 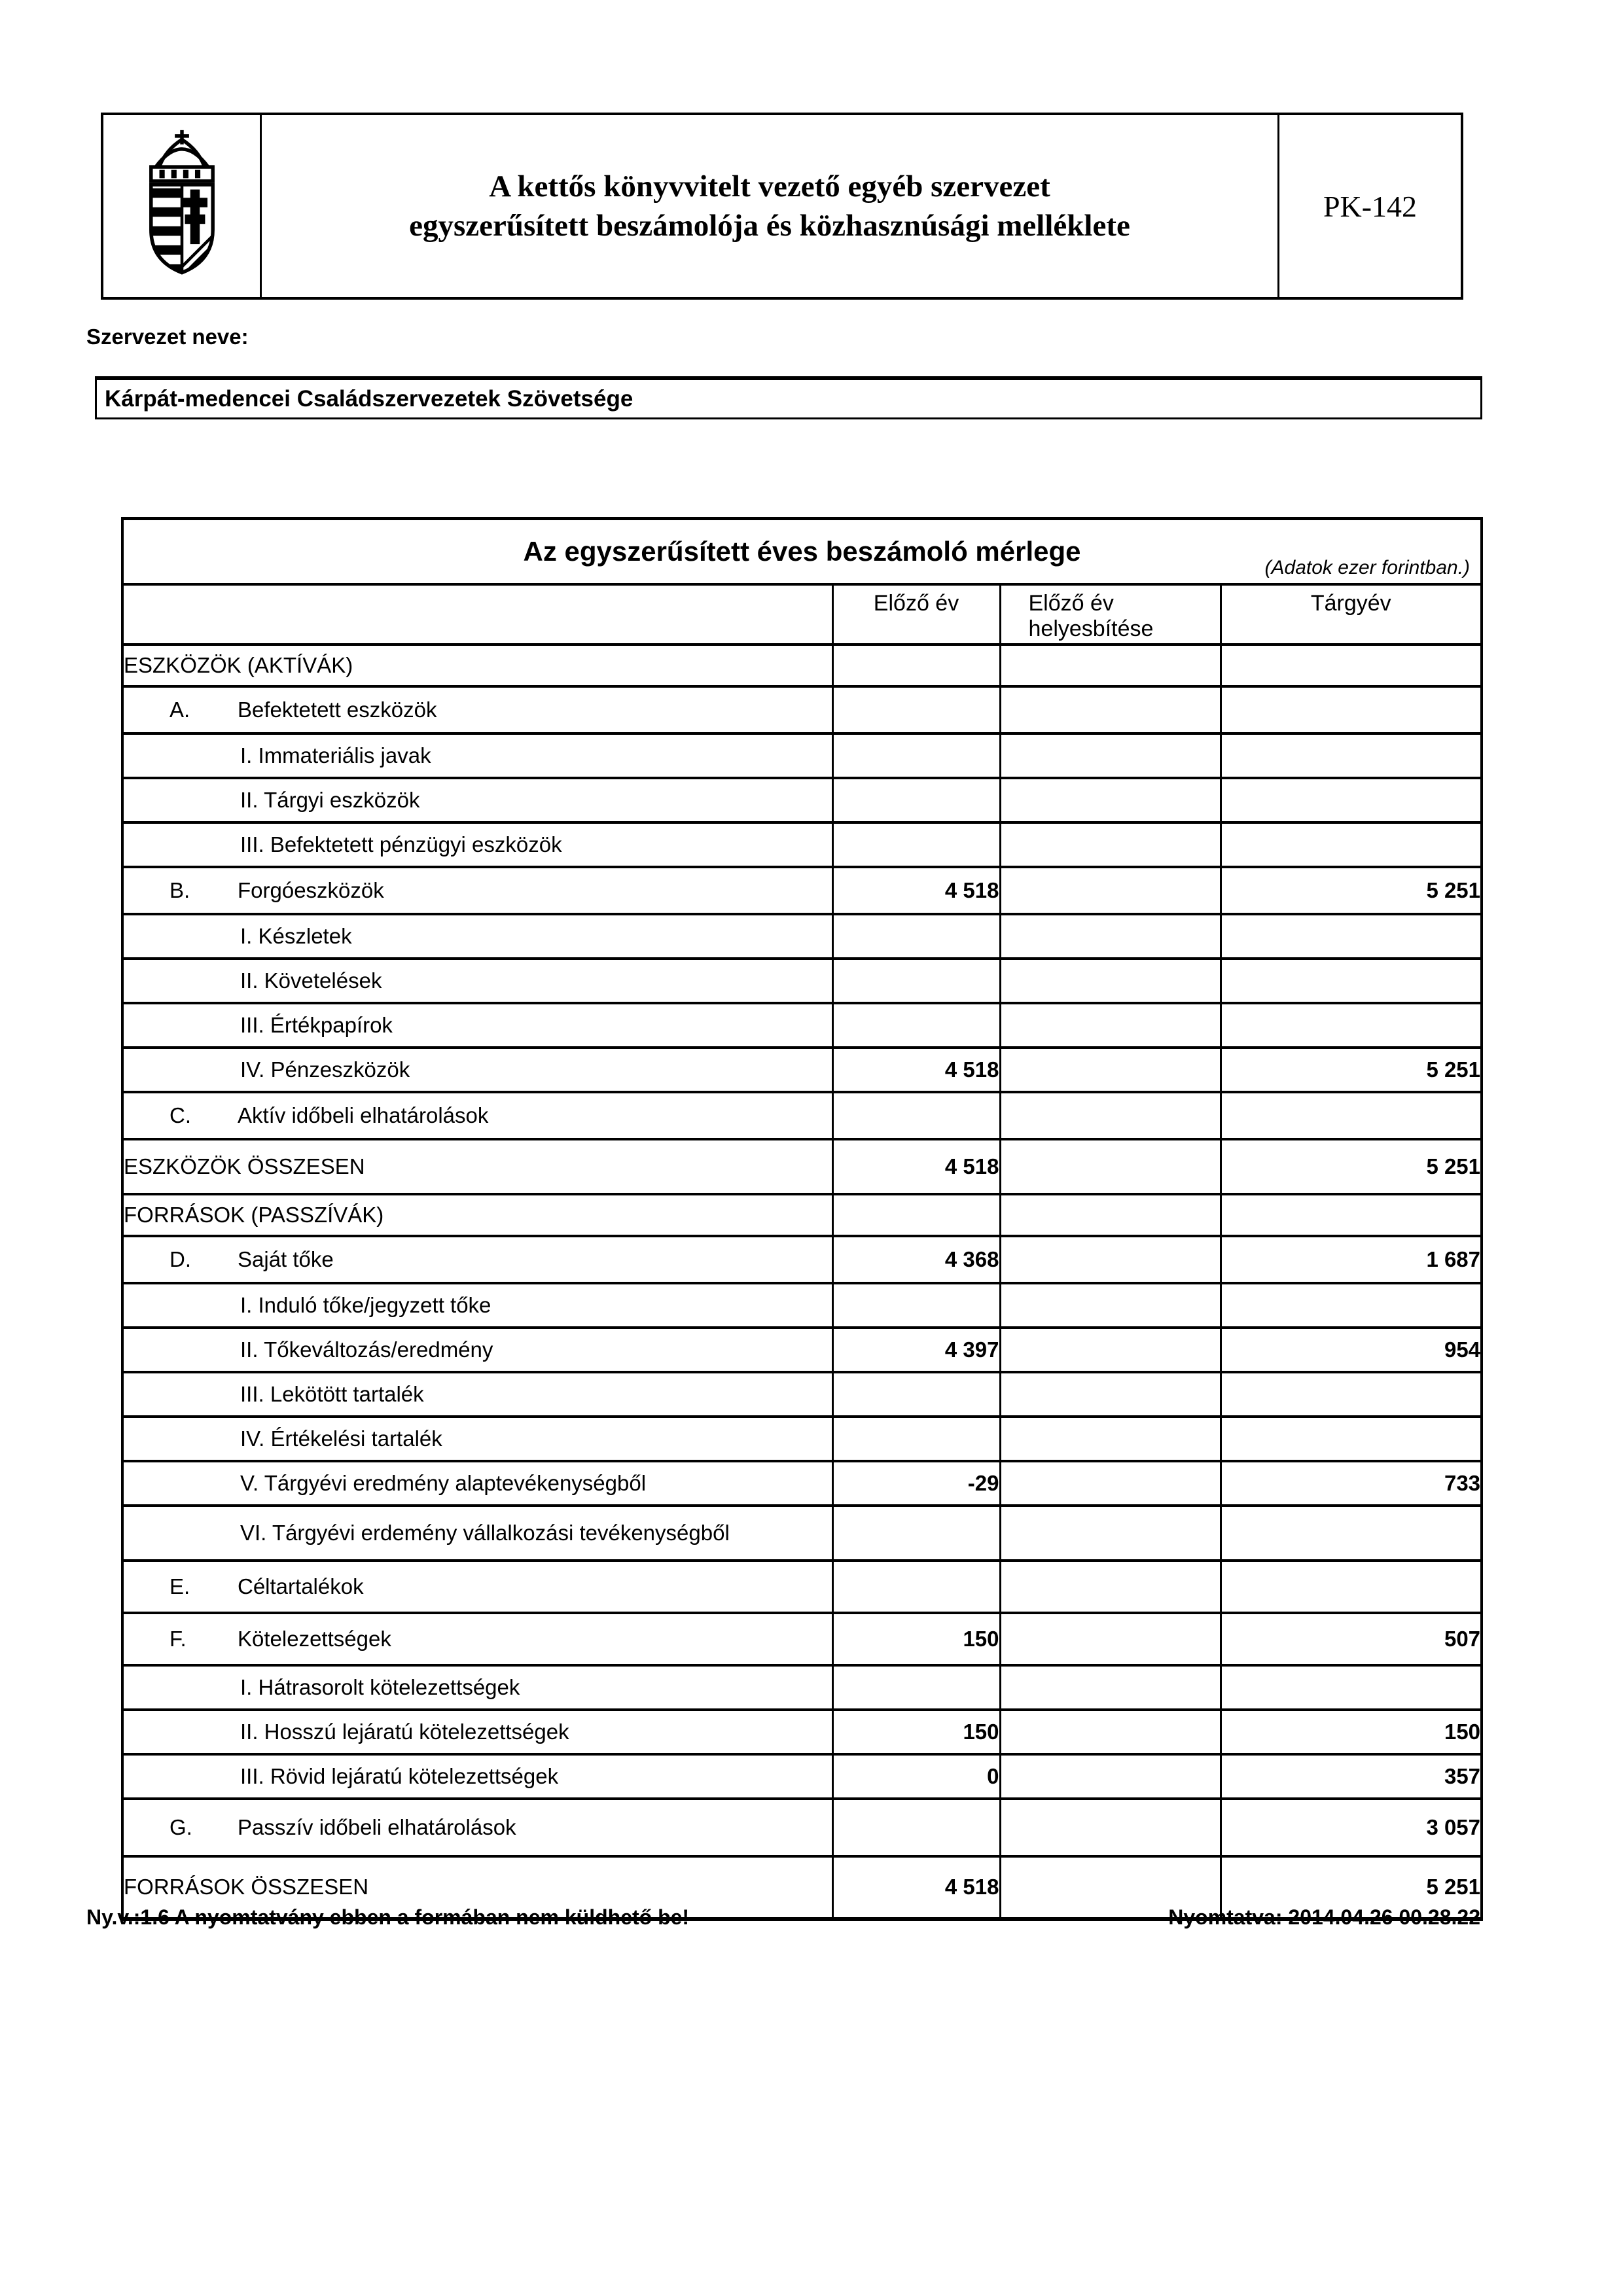 I want to click on table-row: II. Követelések, so click(x=802, y=980).